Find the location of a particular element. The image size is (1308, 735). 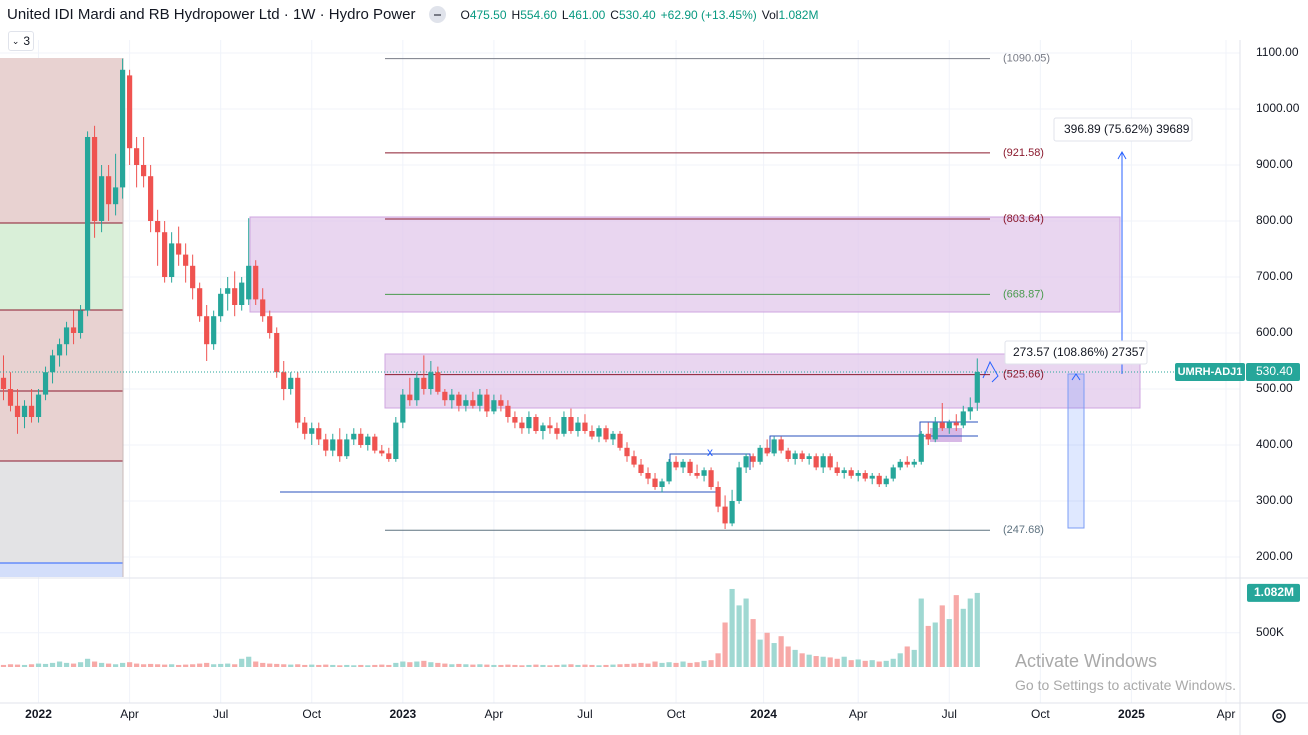

annotation: 396.89 (75.62%) 39689 is located at coordinates (1127, 129).